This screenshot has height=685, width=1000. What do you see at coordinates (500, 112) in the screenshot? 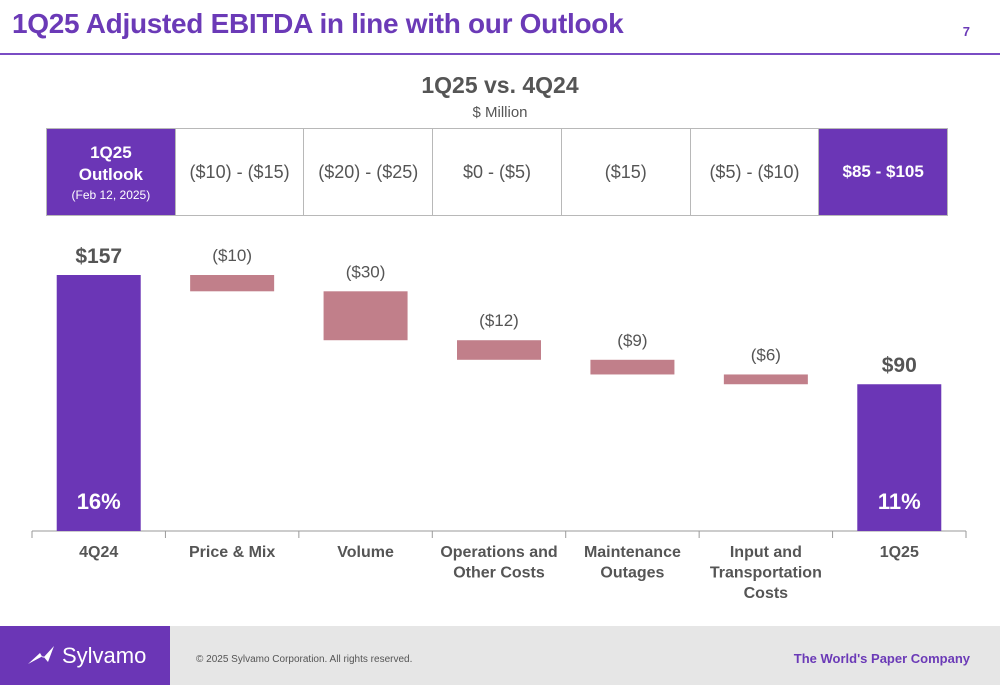
I see `chart-subtitle: $ Million` at bounding box center [500, 112].